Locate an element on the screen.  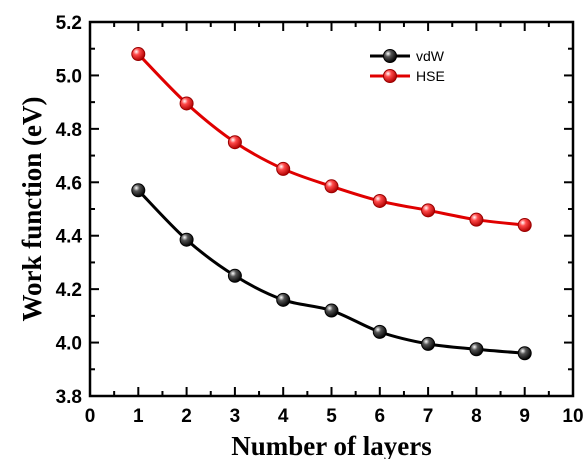
y-tick-label: 5.0 is located at coordinates (69, 76).